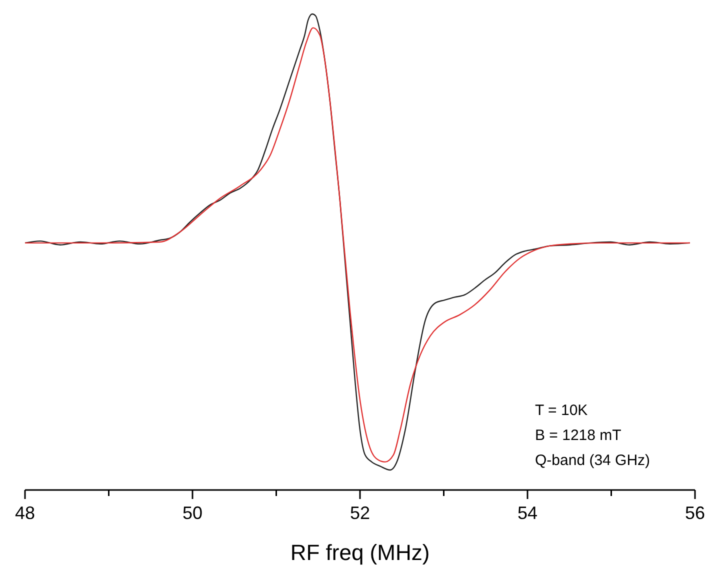 The width and height of the screenshot is (710, 576). I want to click on x-tick-label: 56, so click(695, 513).